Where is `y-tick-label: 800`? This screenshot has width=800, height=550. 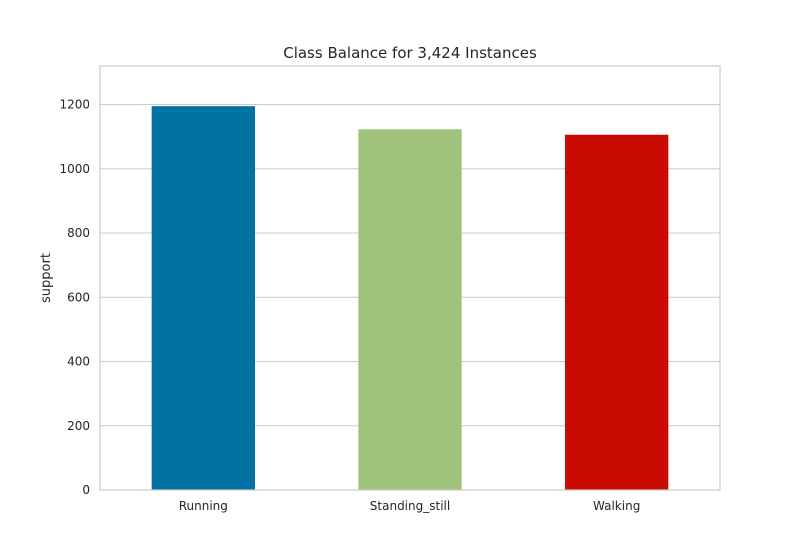 y-tick-label: 800 is located at coordinates (78, 233).